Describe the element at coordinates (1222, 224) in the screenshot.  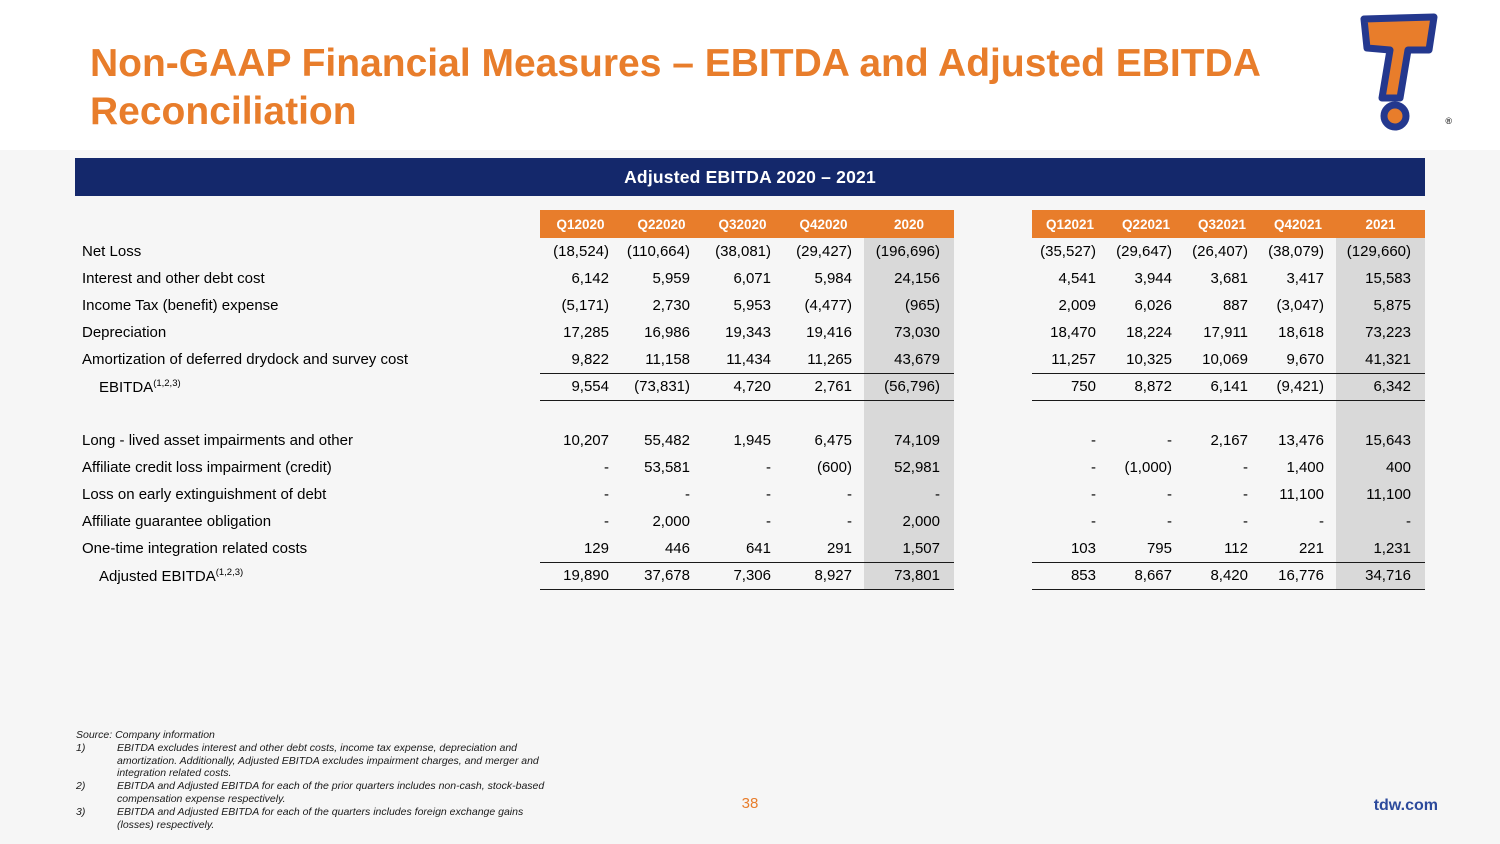
I see `column-header-q32021: Q32021` at that location.